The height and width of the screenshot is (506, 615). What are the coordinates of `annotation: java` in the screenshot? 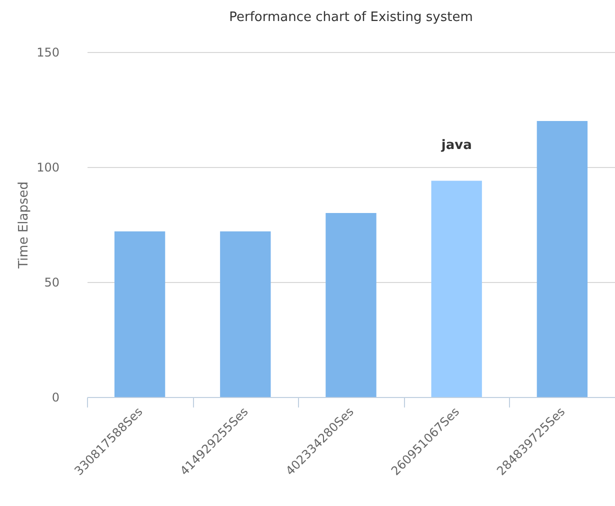 It's located at (456, 145).